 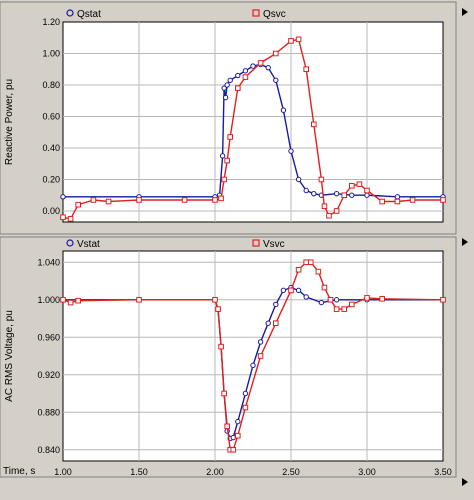 What do you see at coordinates (48, 337) in the screenshot?
I see `v-ytick-label-3: 0.960` at bounding box center [48, 337].